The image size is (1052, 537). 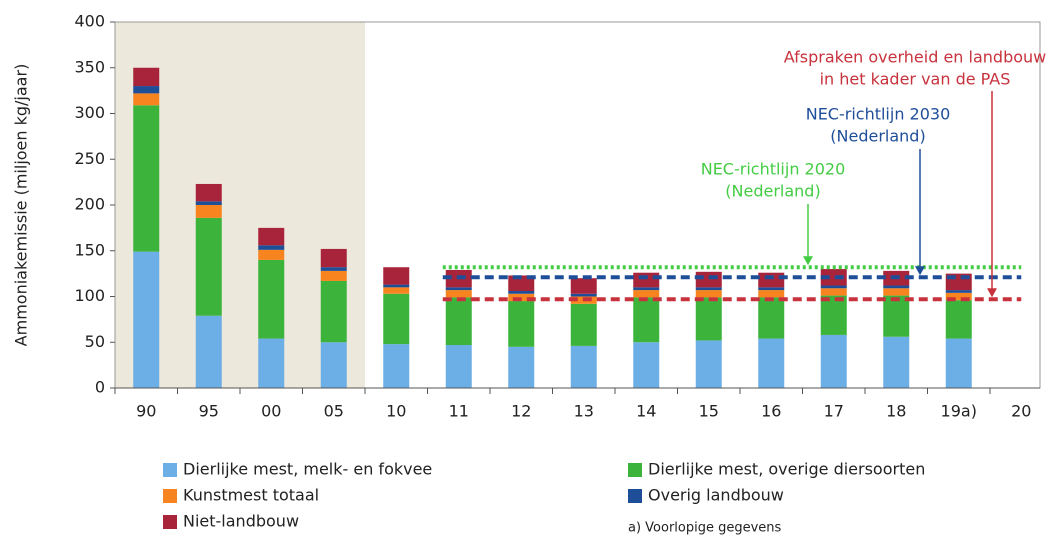 What do you see at coordinates (209, 411) in the screenshot?
I see `x-tick-label: 95` at bounding box center [209, 411].